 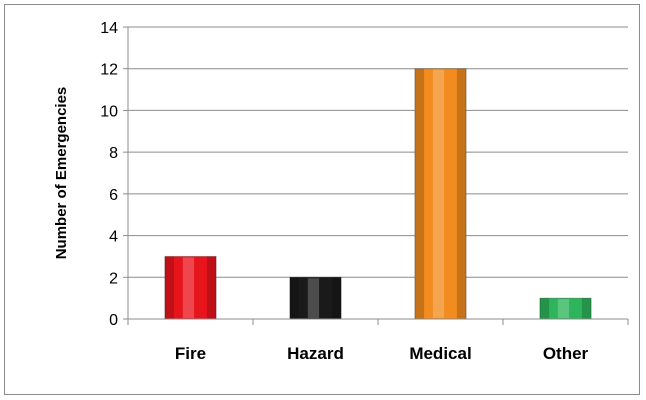 I want to click on y-tick-label: 2, so click(x=113, y=278).